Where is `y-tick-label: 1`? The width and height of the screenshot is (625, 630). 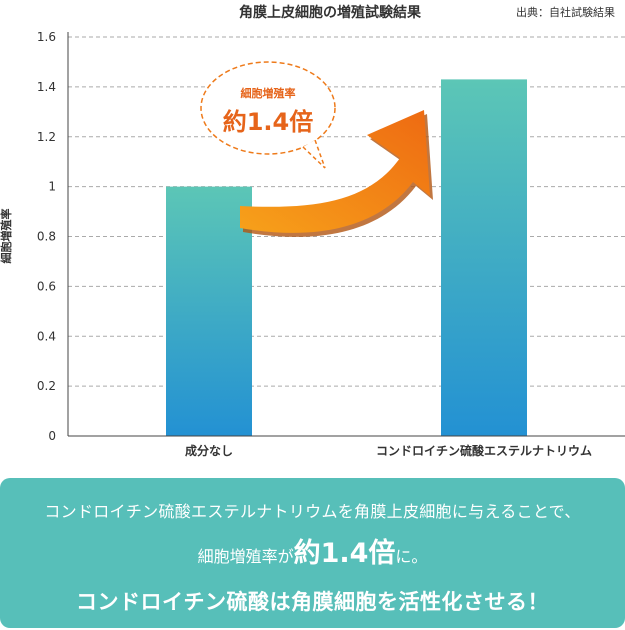
y-tick-label: 1 is located at coordinates (52, 187).